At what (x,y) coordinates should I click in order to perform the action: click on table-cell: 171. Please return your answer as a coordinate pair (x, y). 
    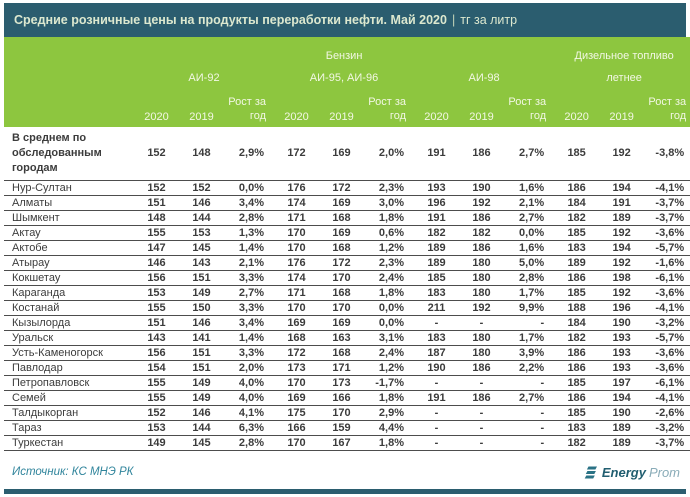
    Looking at the image, I should click on (341, 368).